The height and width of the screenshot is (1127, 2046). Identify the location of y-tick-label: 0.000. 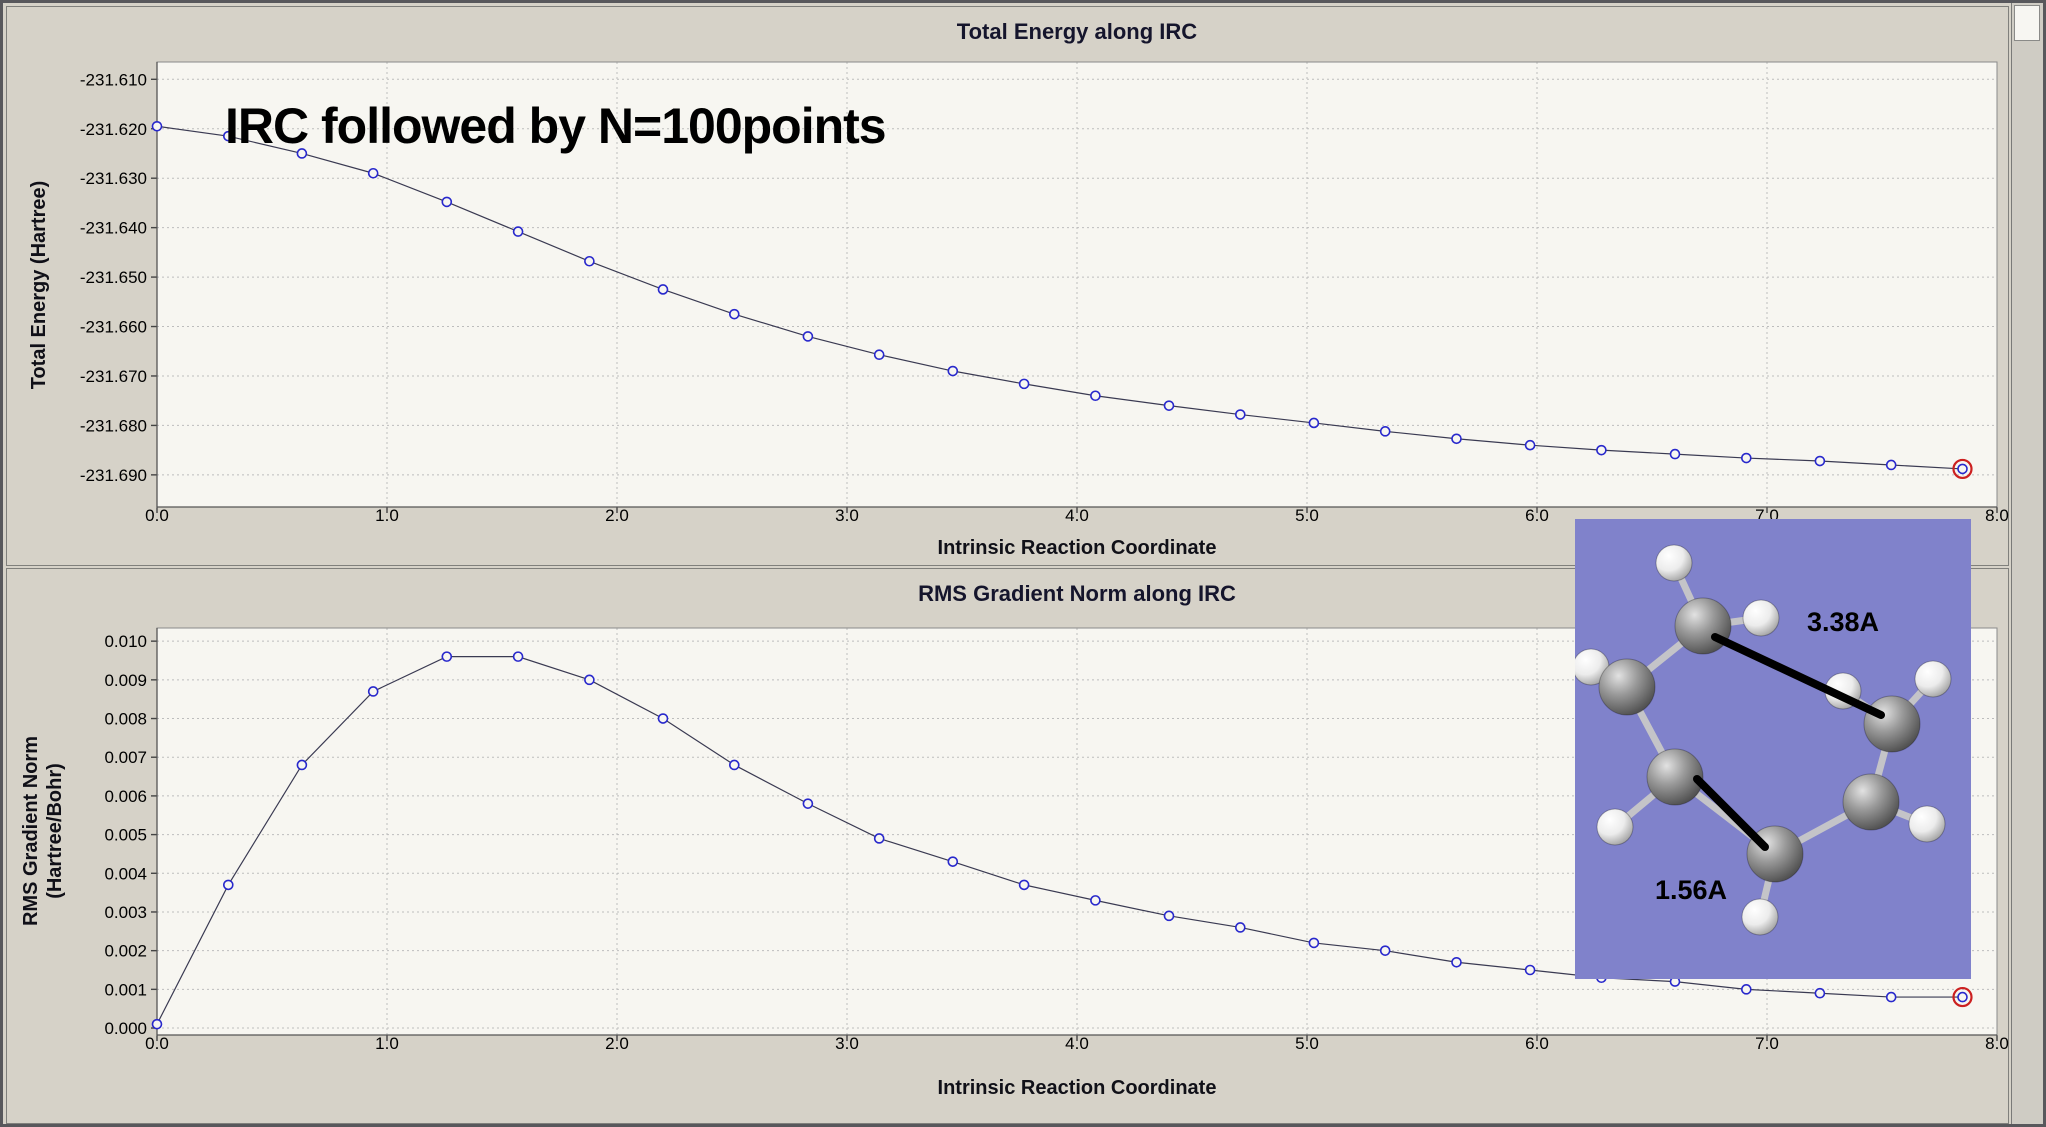
(125, 1028).